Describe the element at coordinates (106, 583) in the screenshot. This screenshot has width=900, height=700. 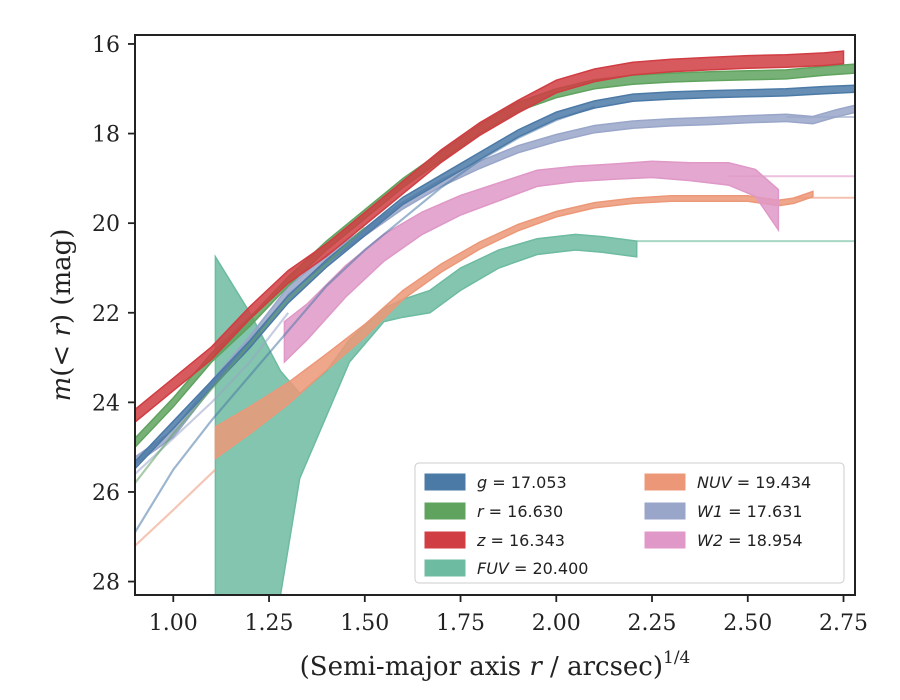
I see `y-tick-label: 28` at that location.